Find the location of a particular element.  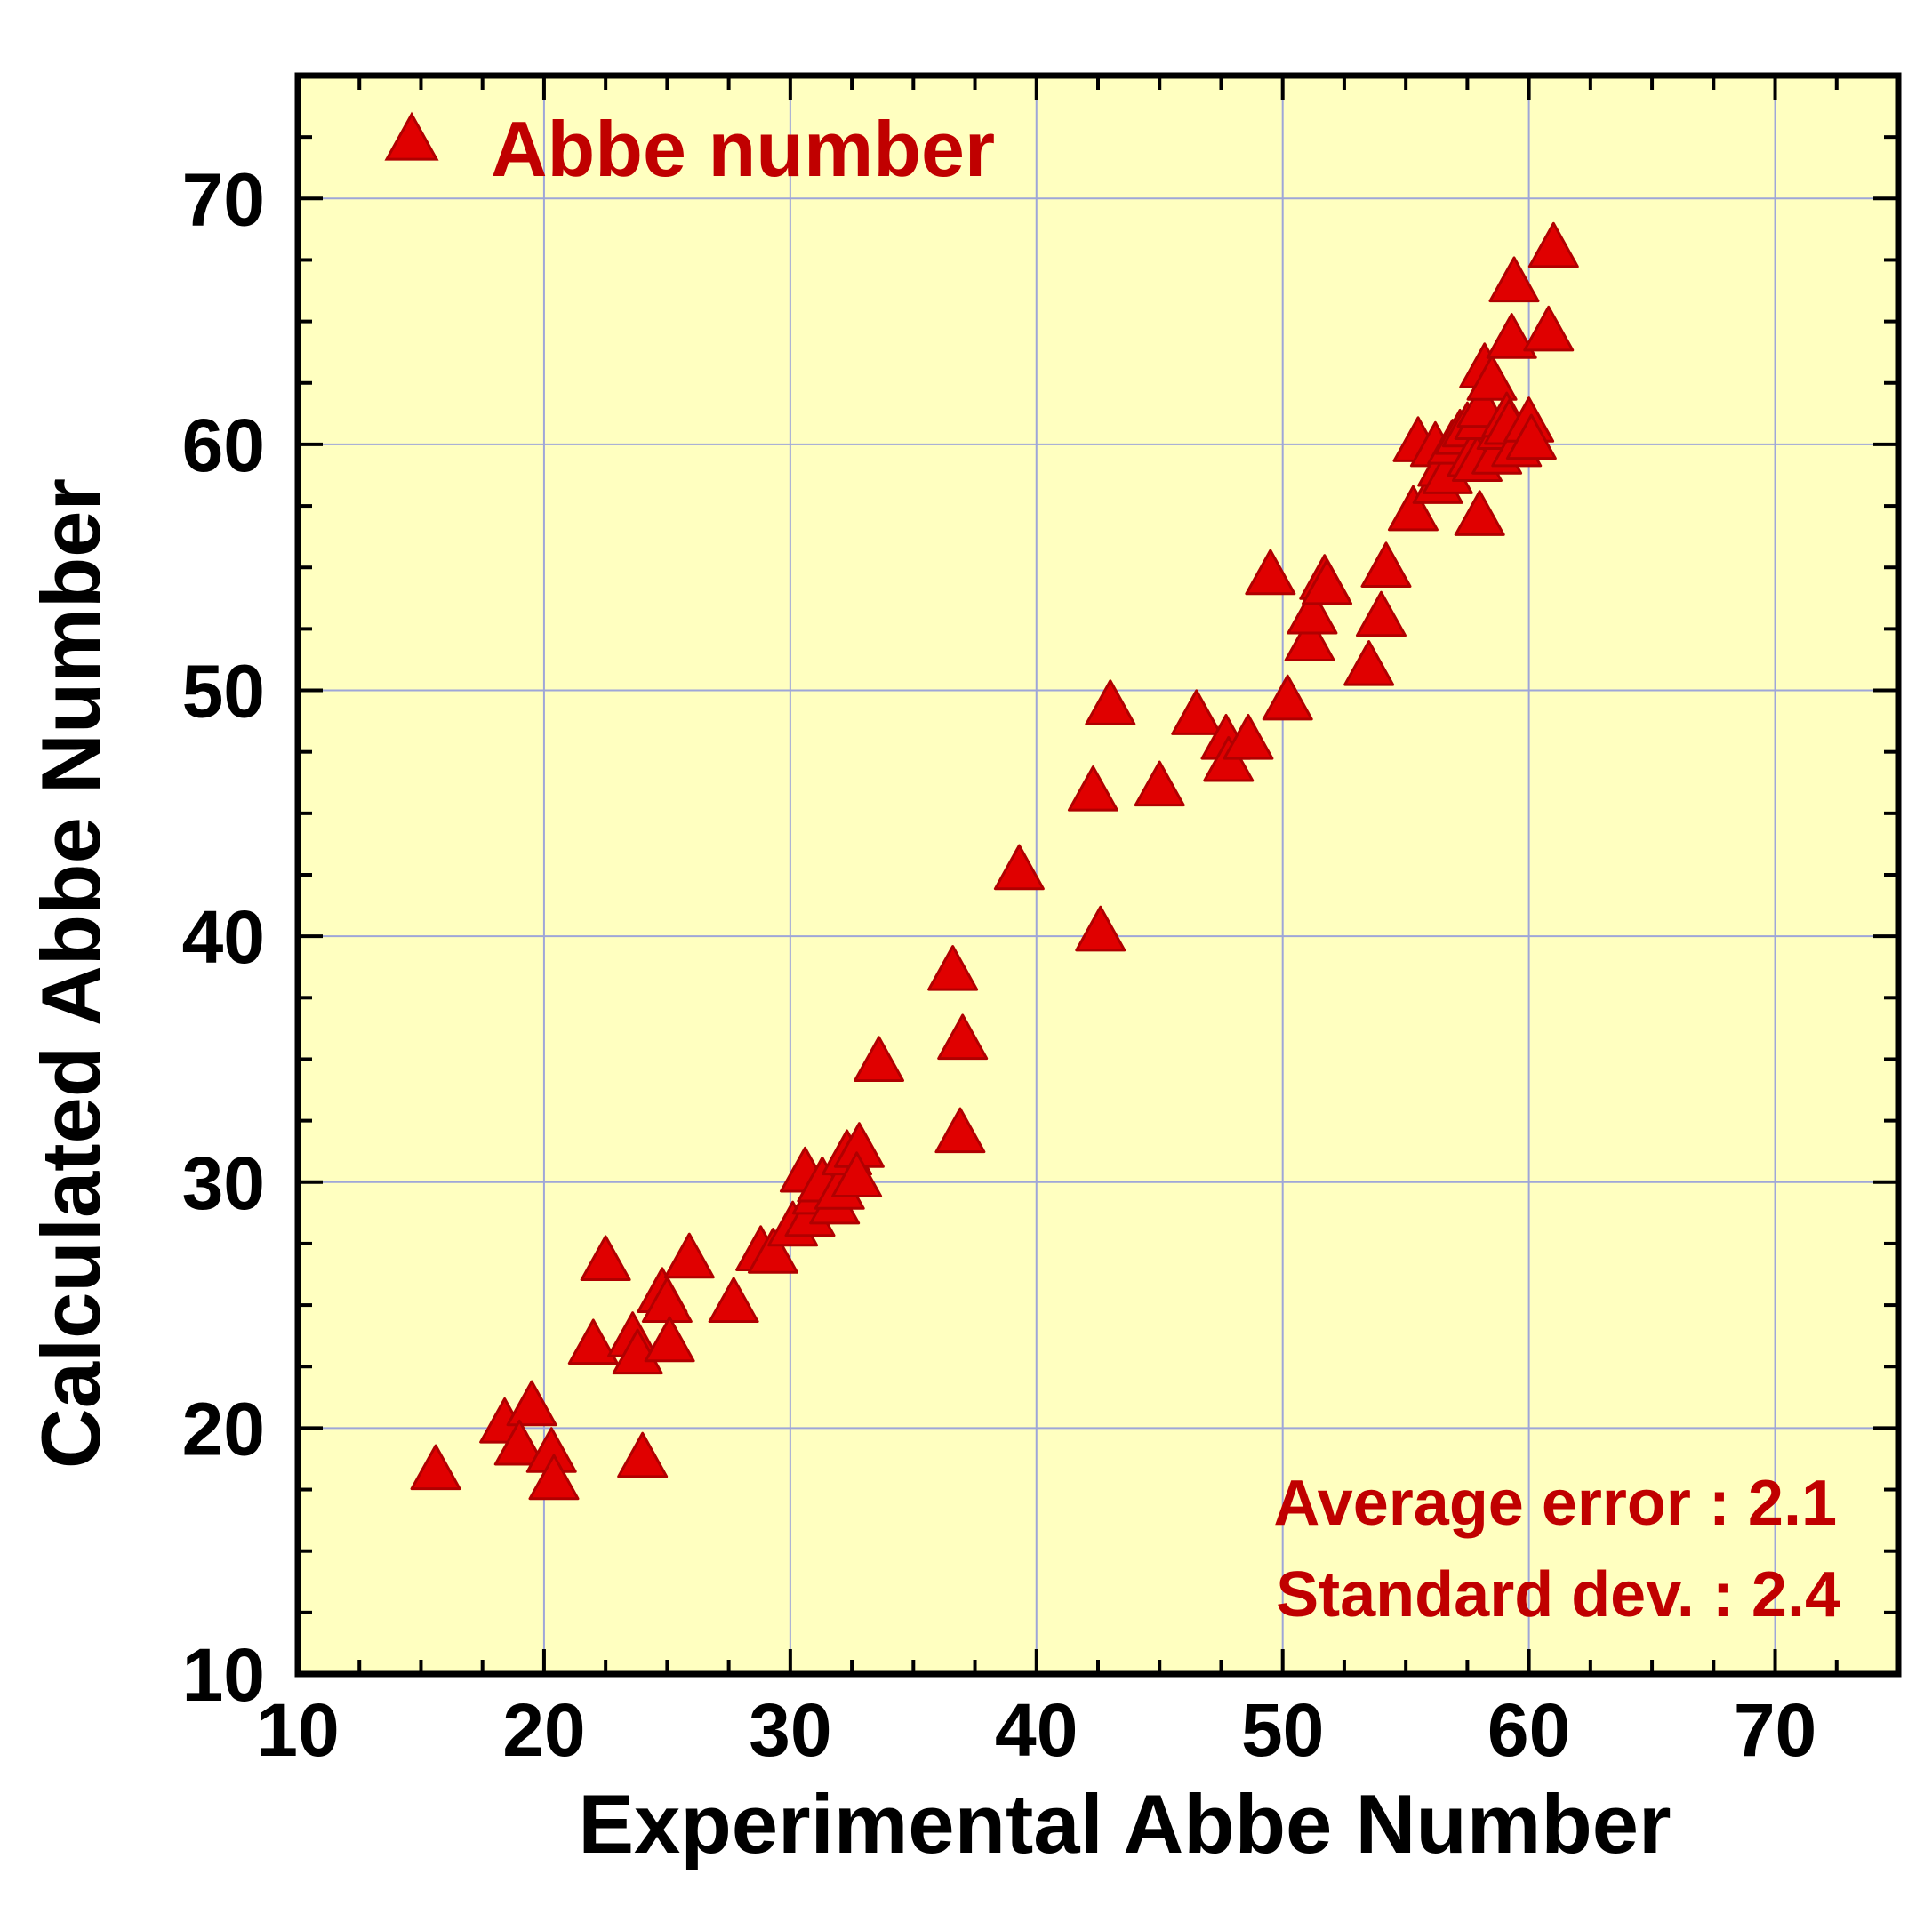

y-axis-title: Calculated Abbe Number is located at coordinates (71, 973).